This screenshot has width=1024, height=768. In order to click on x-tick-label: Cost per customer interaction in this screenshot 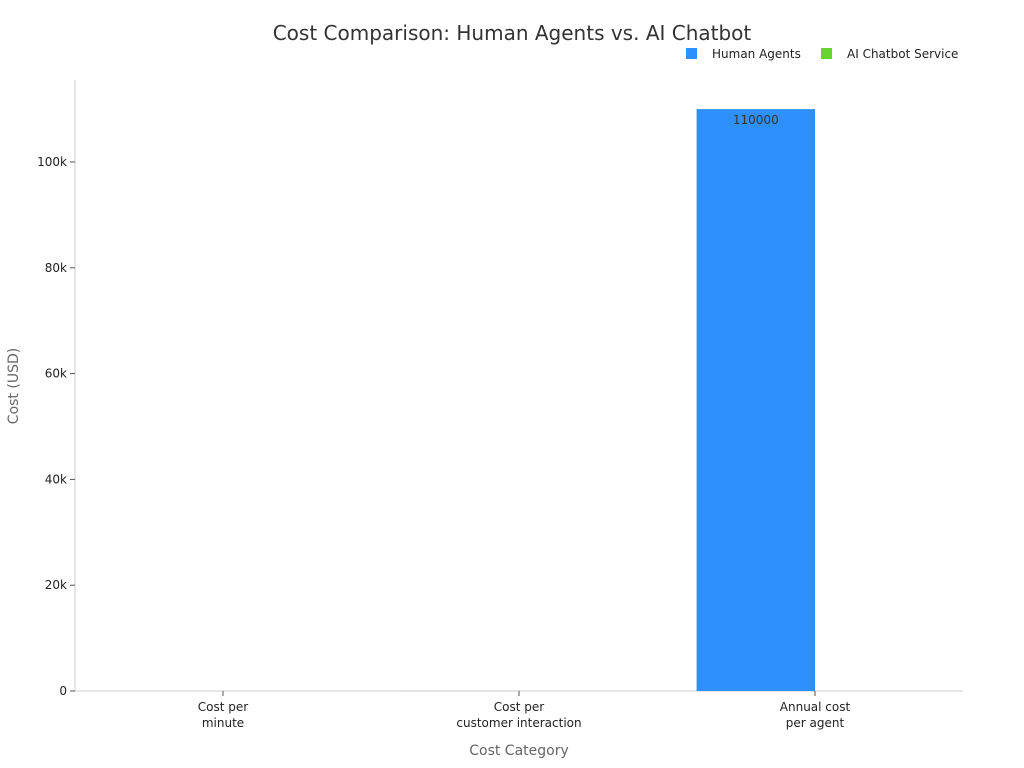, I will do `click(518, 715)`.